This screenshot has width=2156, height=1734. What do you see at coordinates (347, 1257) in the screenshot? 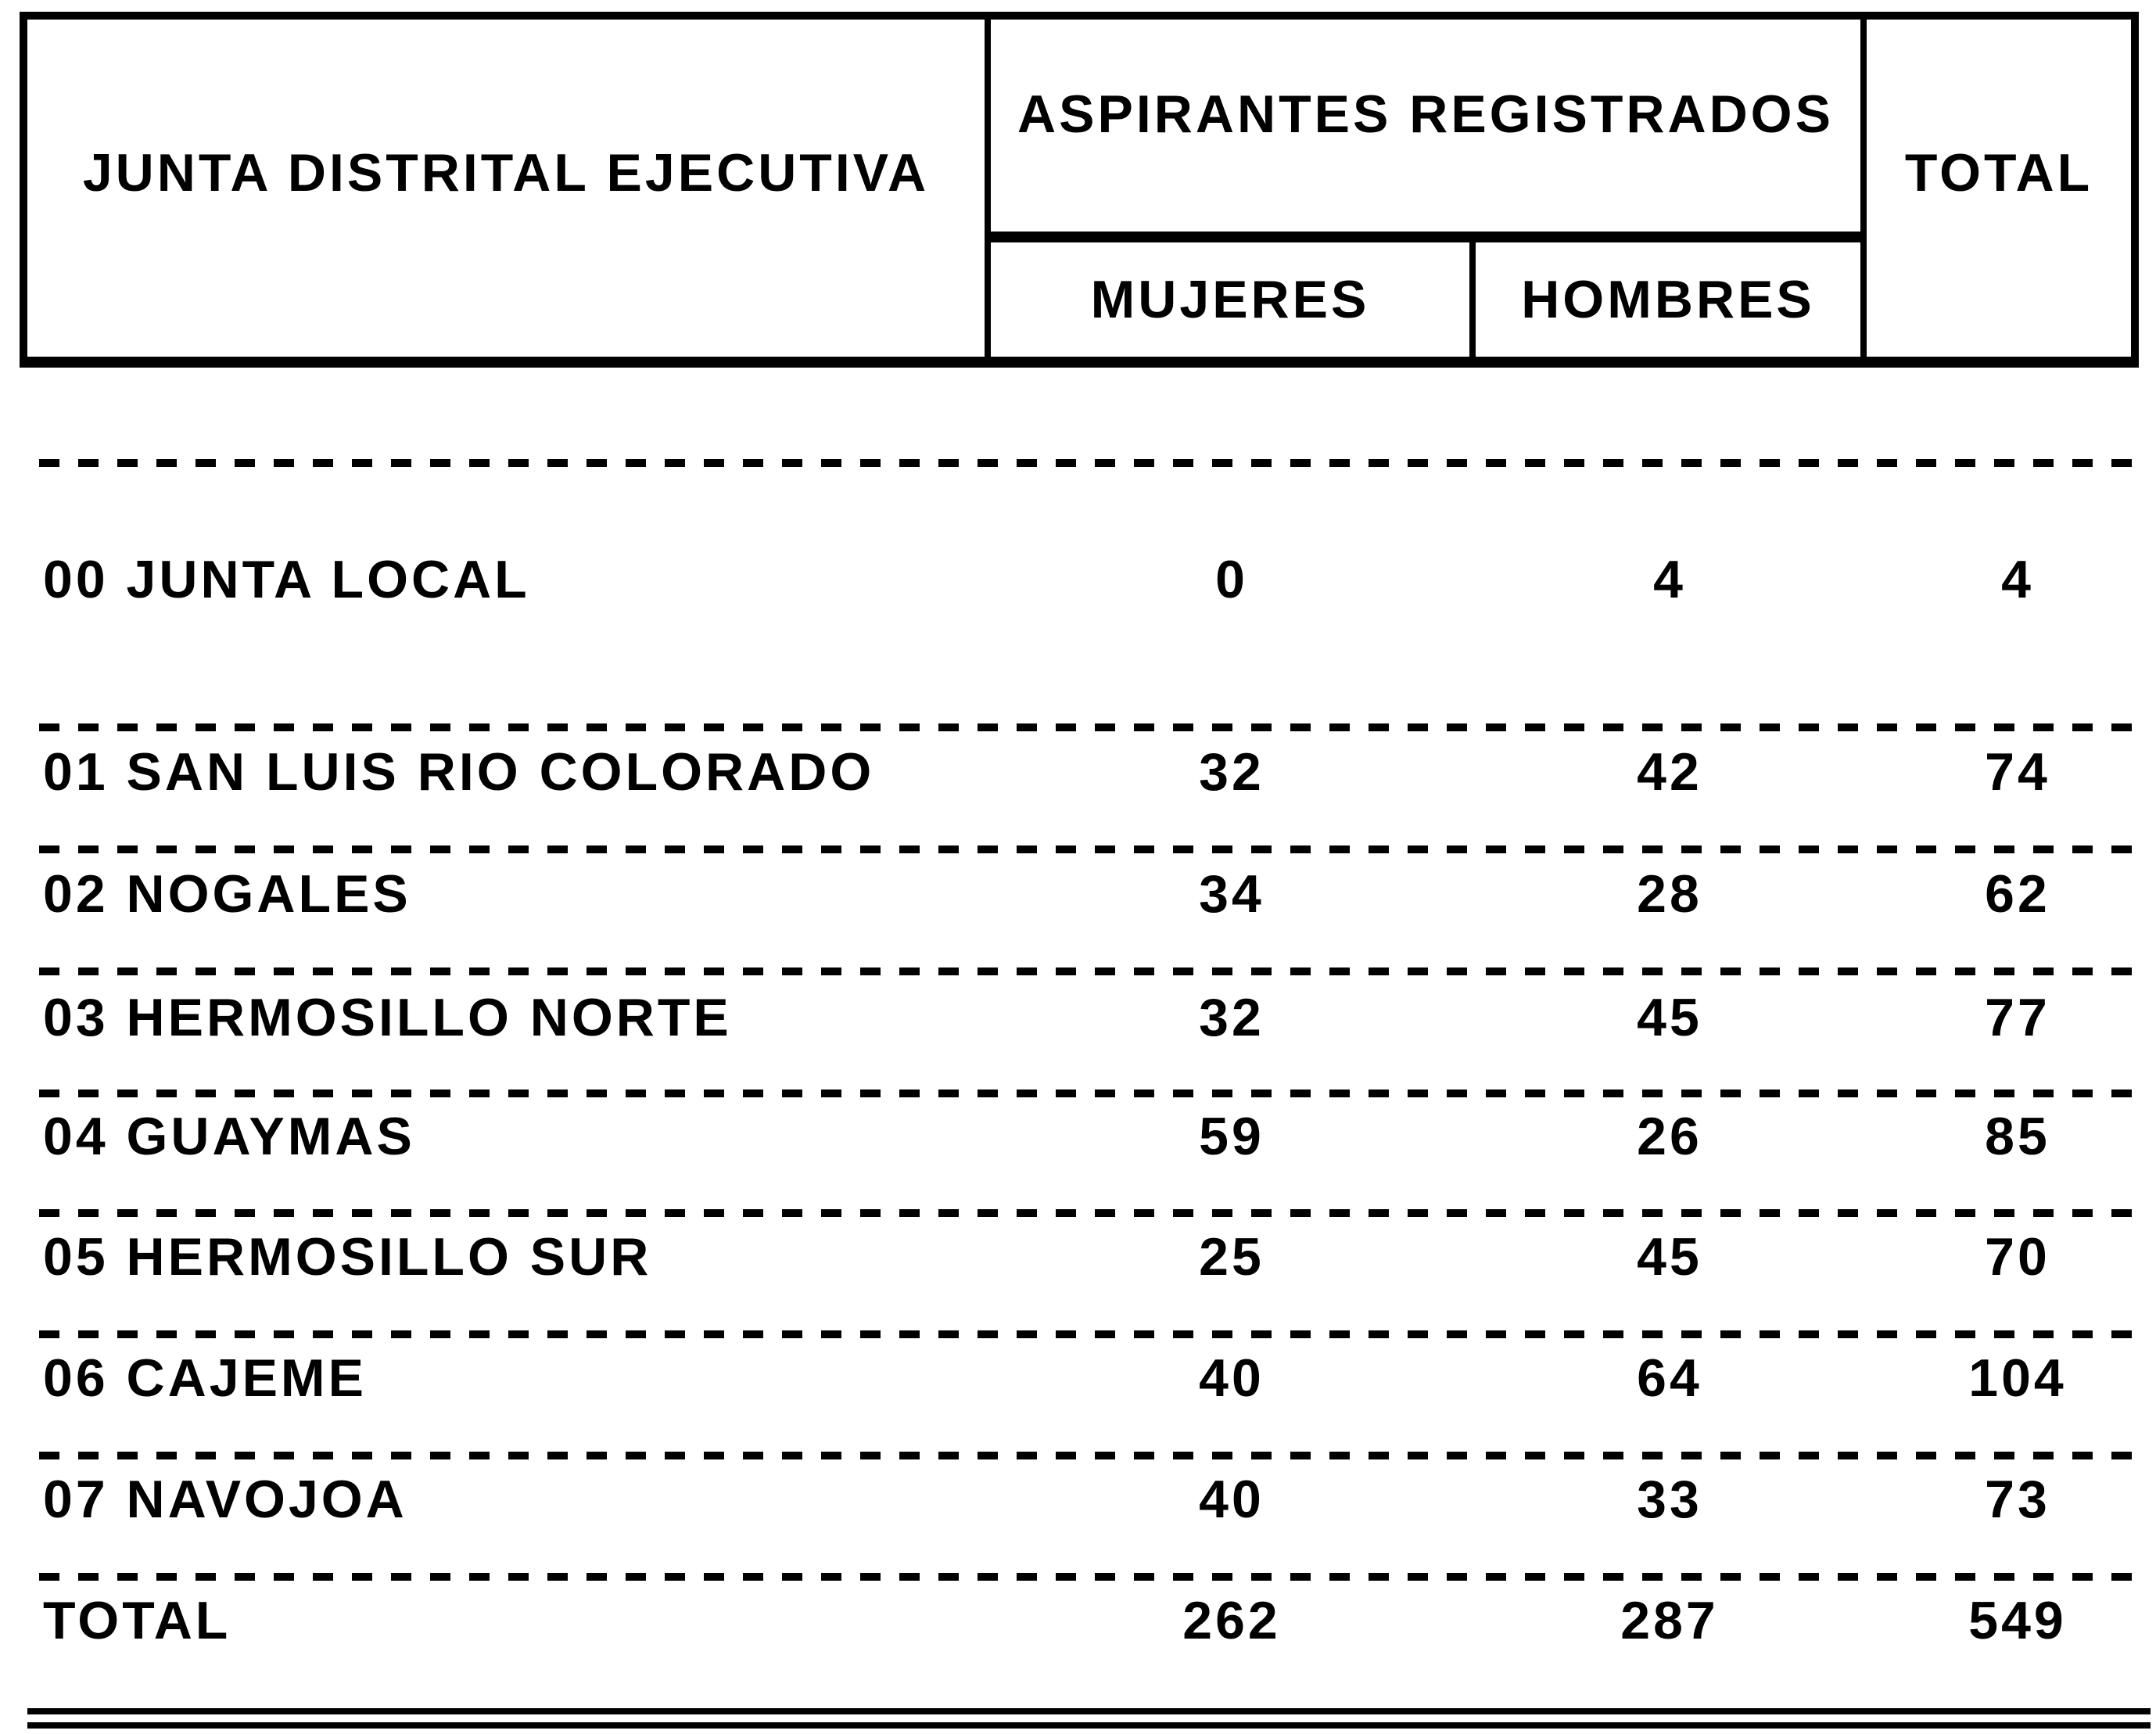
I see `row-label: 05 HERMOSILLO SUR` at bounding box center [347, 1257].